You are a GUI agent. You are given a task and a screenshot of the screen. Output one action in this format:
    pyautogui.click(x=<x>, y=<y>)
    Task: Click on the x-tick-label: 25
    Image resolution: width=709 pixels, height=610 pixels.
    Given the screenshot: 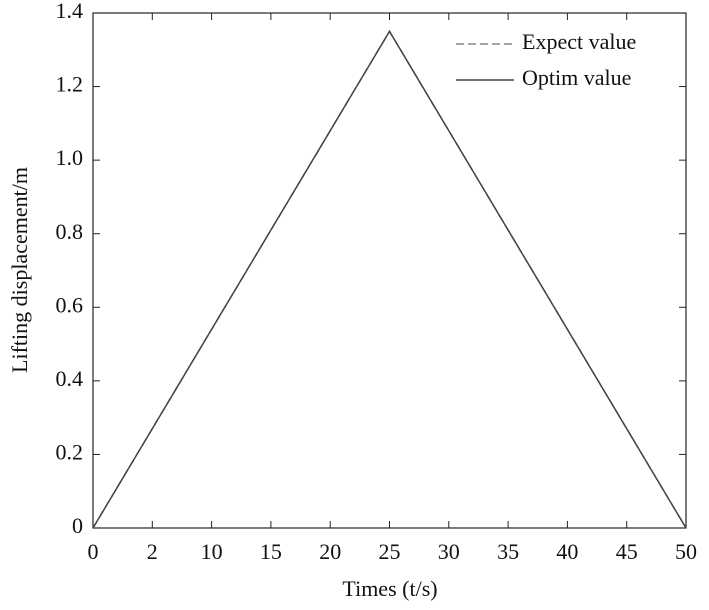 What is the action you would take?
    pyautogui.click(x=390, y=551)
    